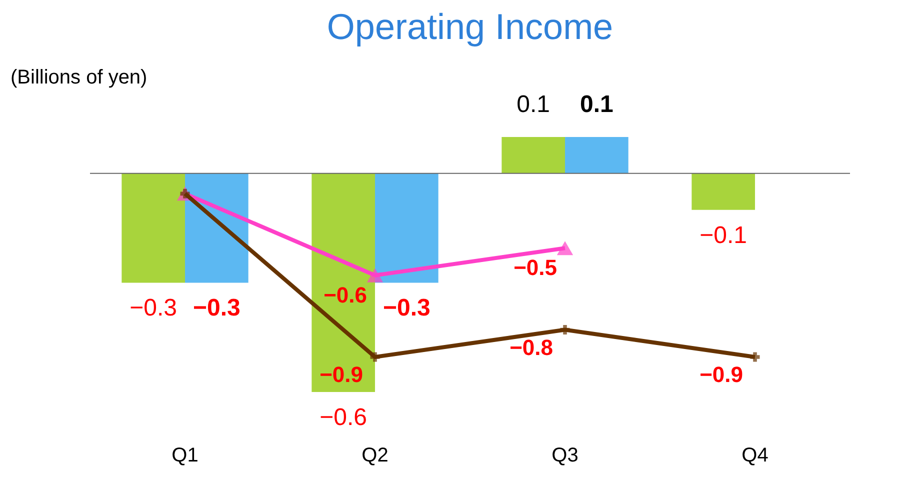 The image size is (914, 495). I want to click on data-label: −0.1, so click(724, 235).